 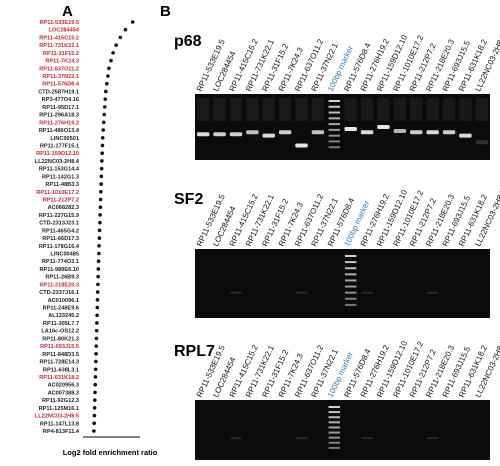 What do you see at coordinates (59, 424) in the screenshot?
I see `category-label: RP11-147L13.8` at bounding box center [59, 424].